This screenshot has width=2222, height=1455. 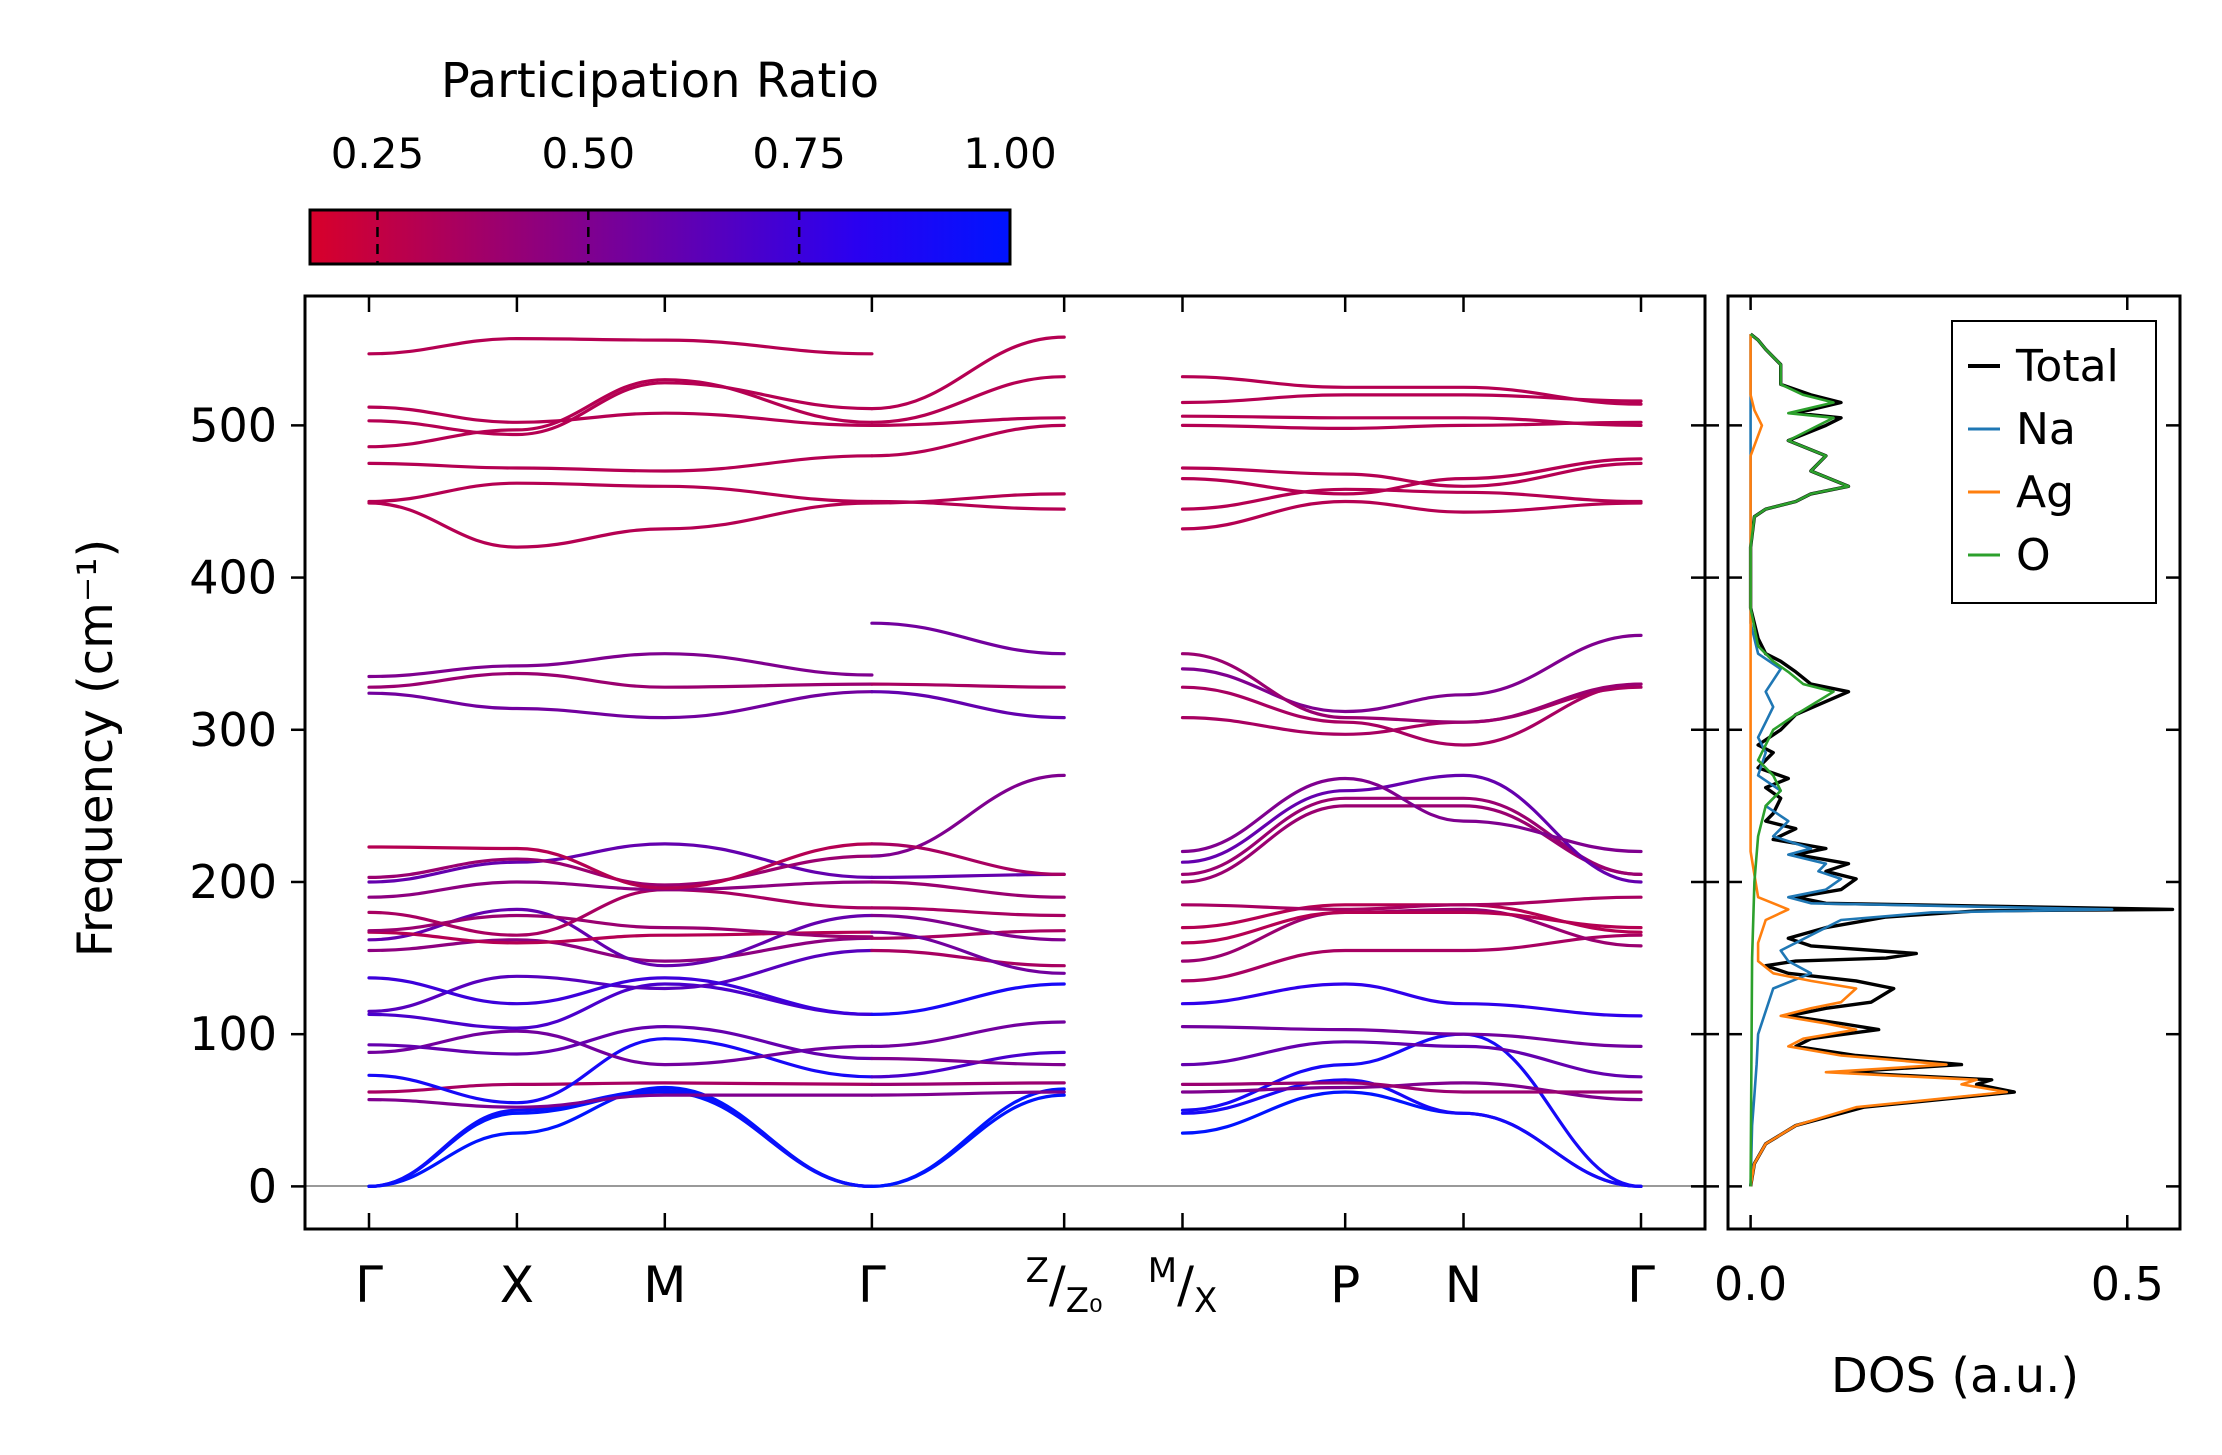 What do you see at coordinates (660, 81) in the screenshot?
I see `colorbar-title: Participation Ratio` at bounding box center [660, 81].